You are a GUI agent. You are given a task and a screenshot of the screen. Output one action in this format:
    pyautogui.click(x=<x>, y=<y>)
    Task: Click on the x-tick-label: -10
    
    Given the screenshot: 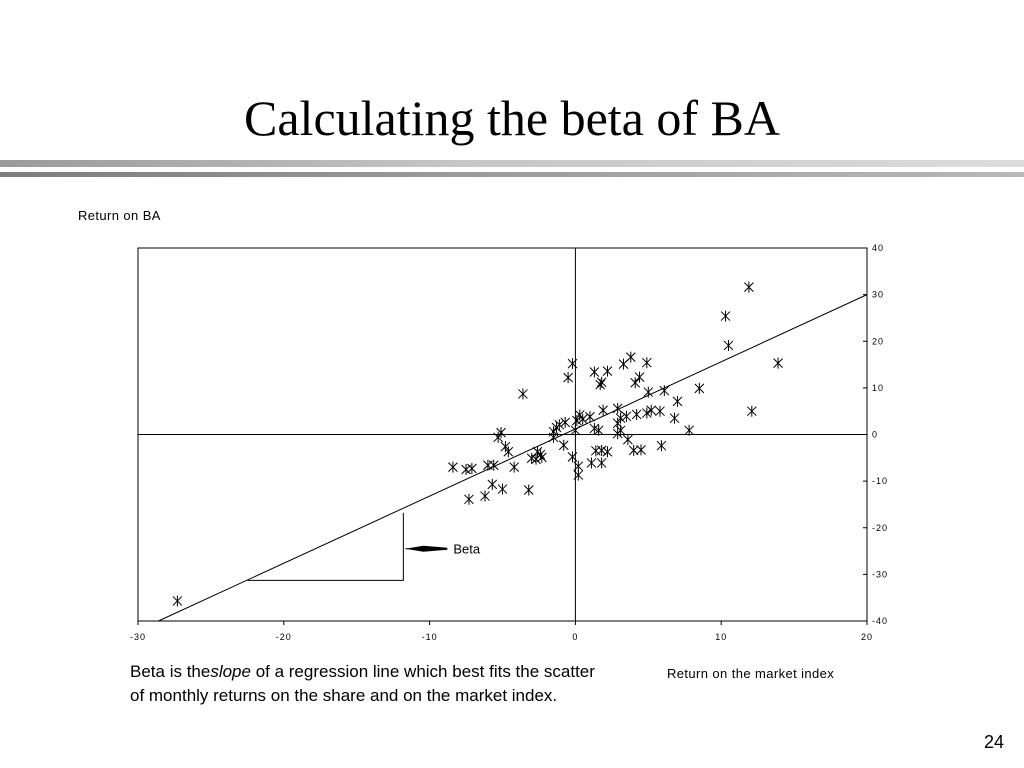 What is the action you would take?
    pyautogui.click(x=430, y=637)
    